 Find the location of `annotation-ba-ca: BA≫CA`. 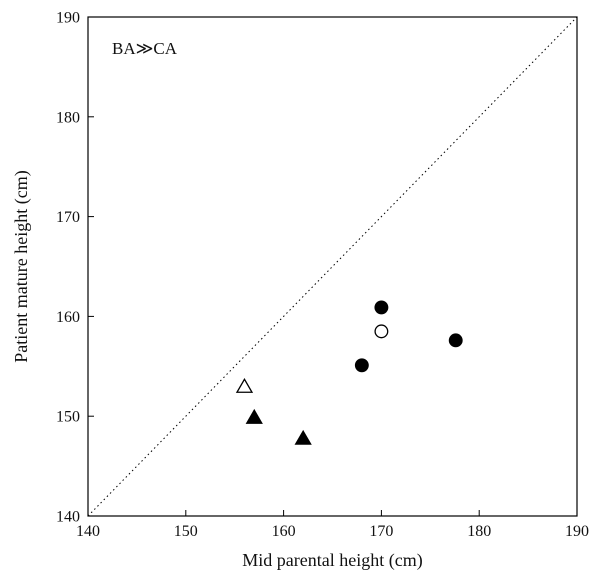

annotation-ba-ca: BA≫CA is located at coordinates (145, 48).